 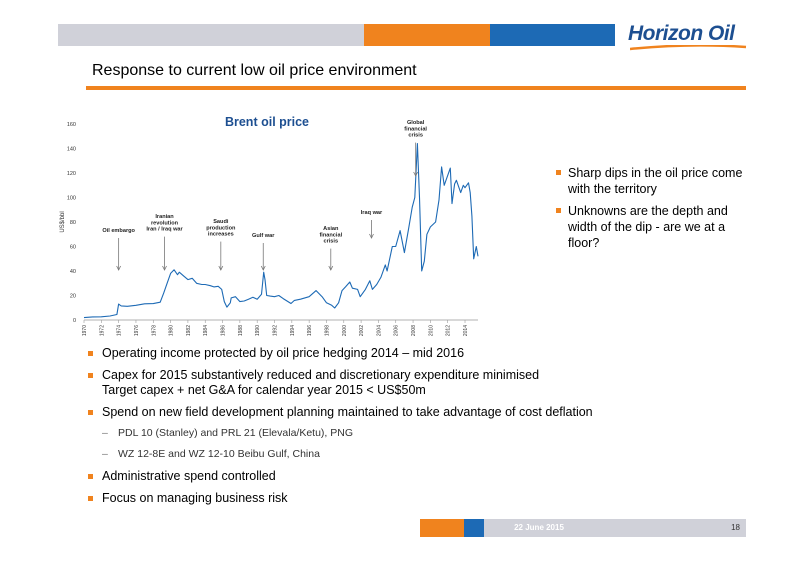 What do you see at coordinates (172, 330) in the screenshot?
I see `x-tick-label: 1980` at bounding box center [172, 330].